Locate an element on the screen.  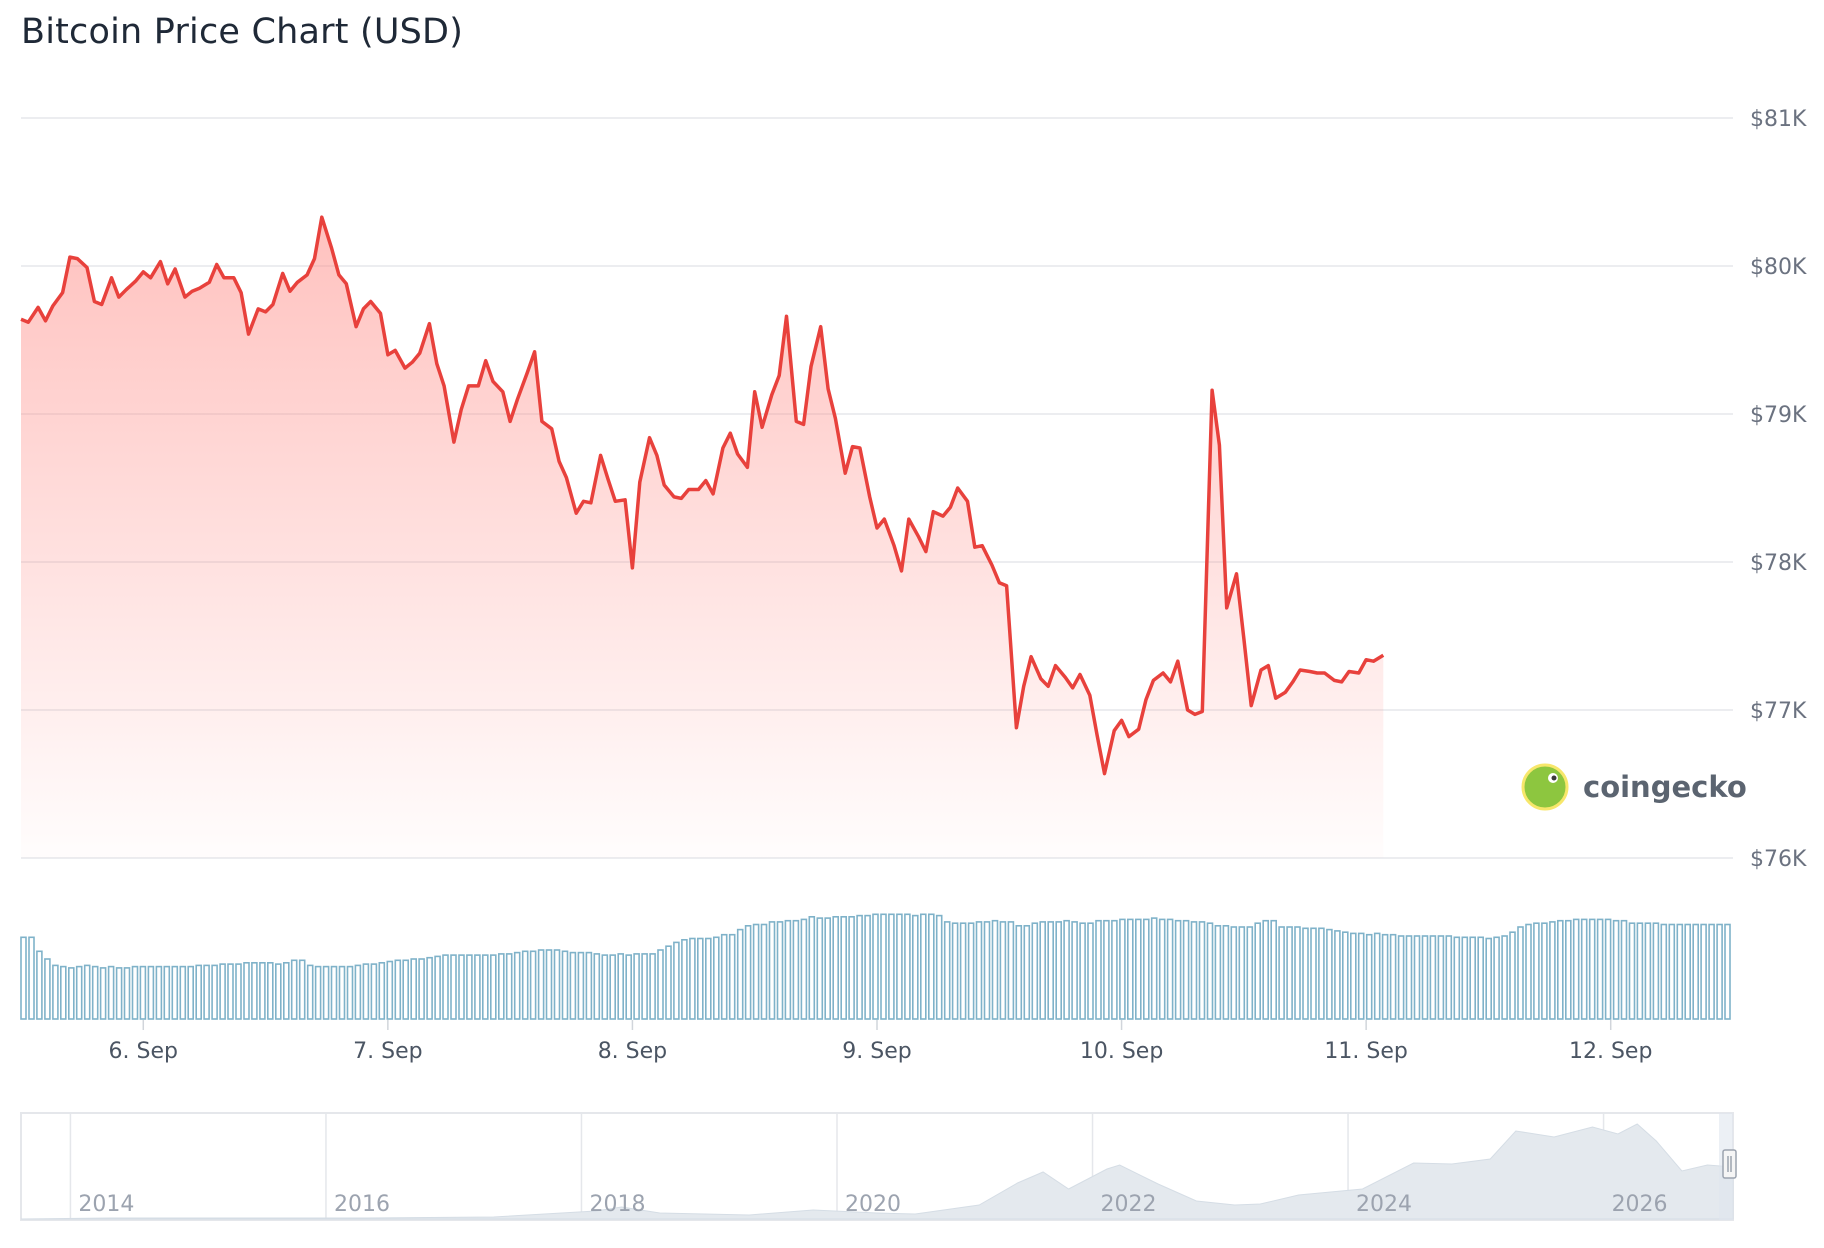
navigator-tick-label: 2018 is located at coordinates (617, 1204).